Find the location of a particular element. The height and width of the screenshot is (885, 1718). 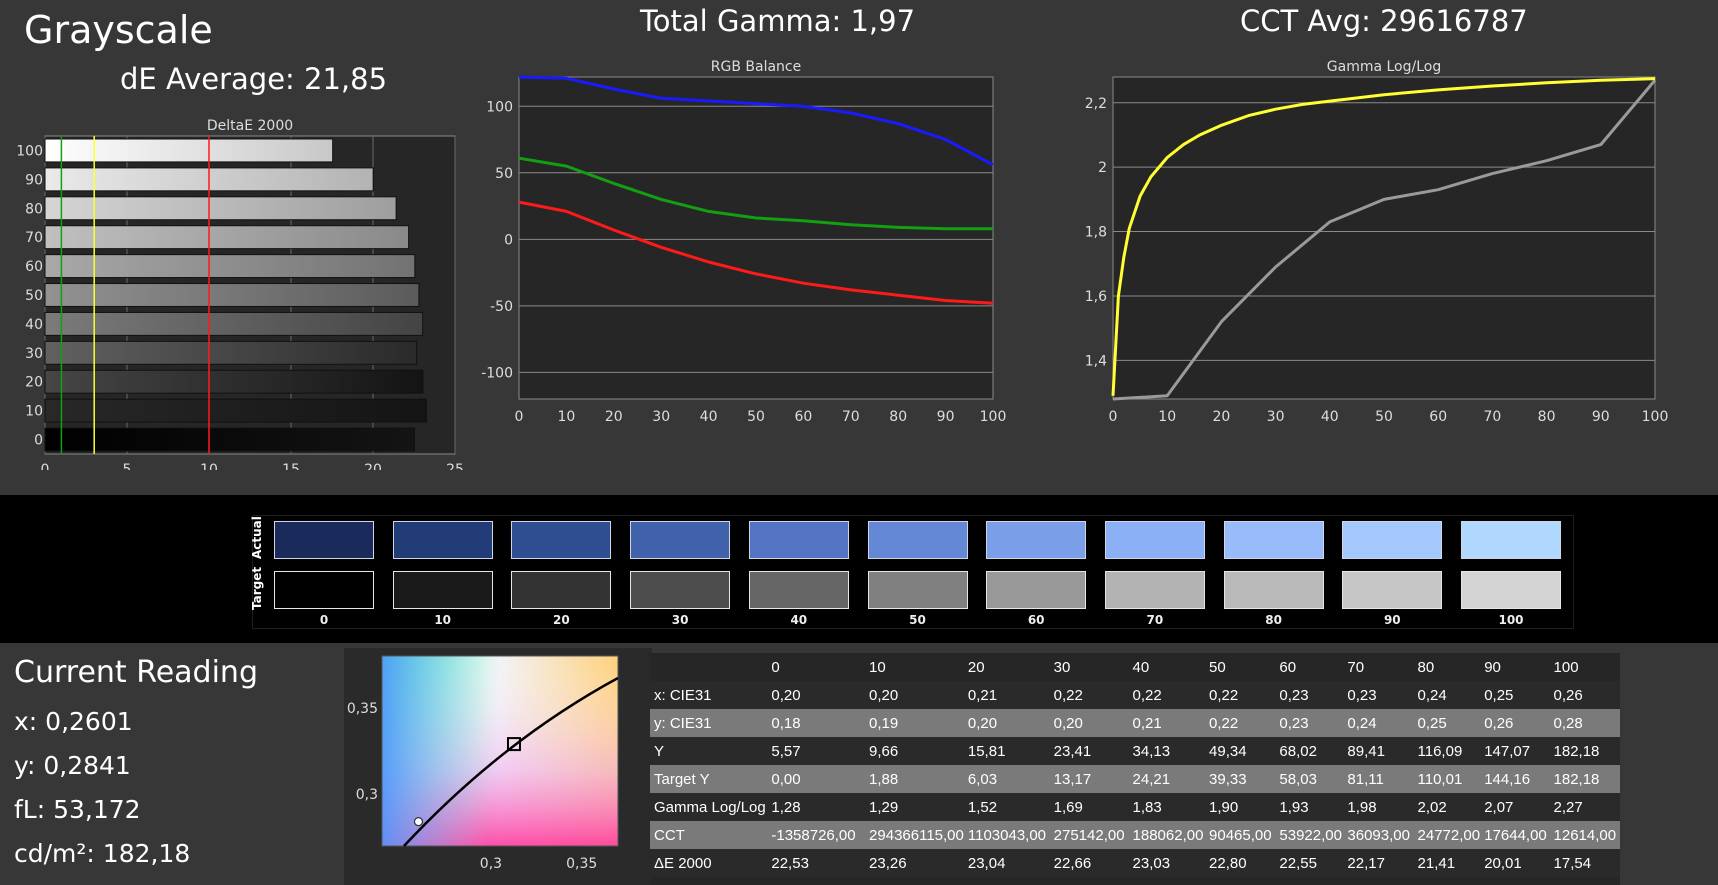

table-cell: 0,18 is located at coordinates (816, 723).